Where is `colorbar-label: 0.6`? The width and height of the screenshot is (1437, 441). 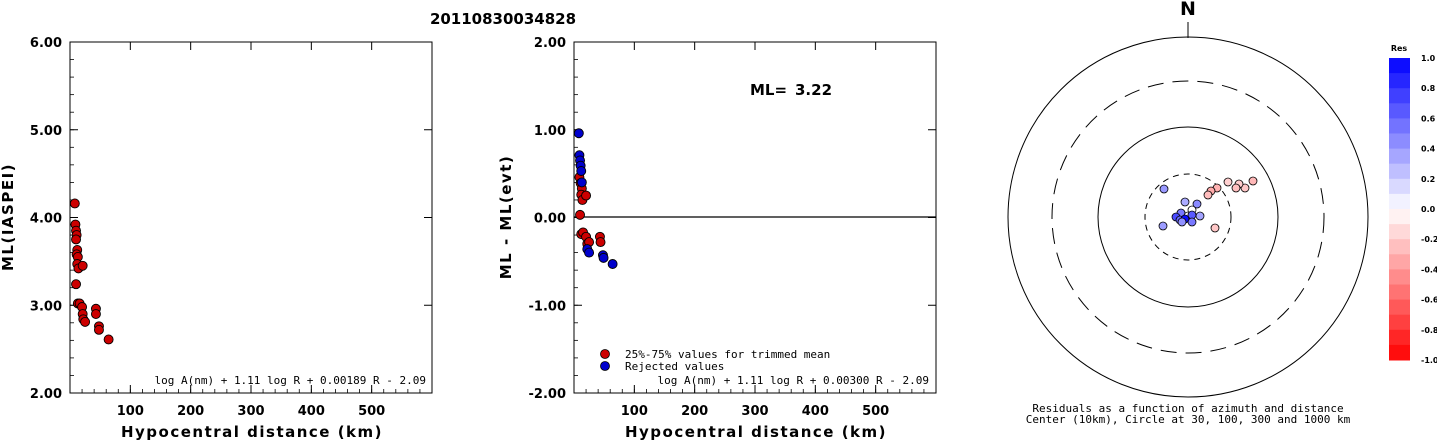 colorbar-label: 0.6 is located at coordinates (1428, 118).